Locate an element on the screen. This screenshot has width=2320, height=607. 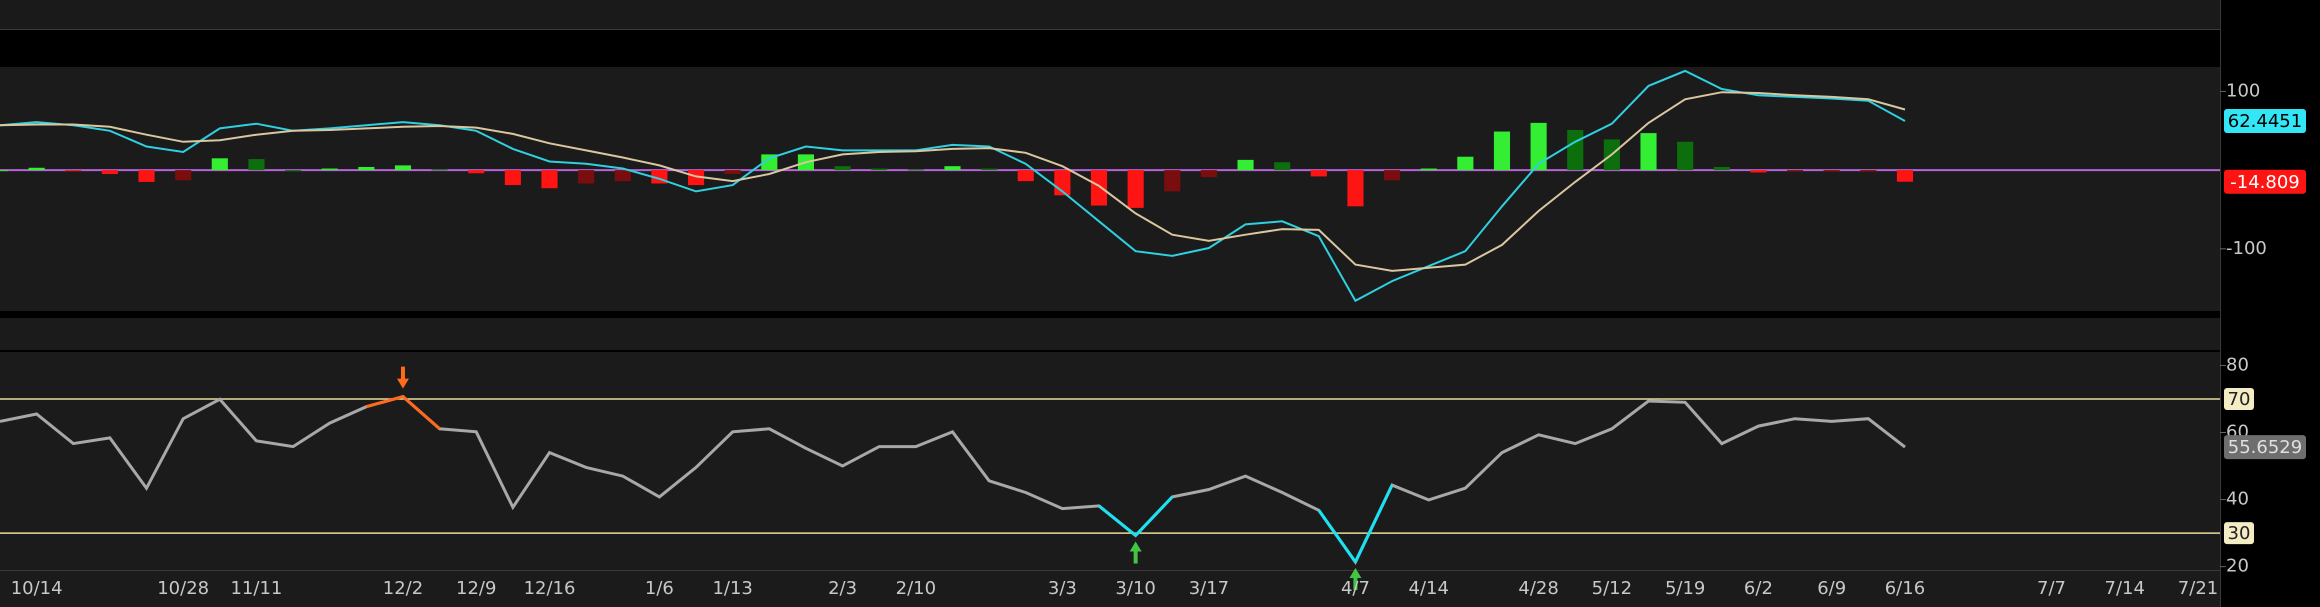
y-tick-label: 100 is located at coordinates (2243, 90).